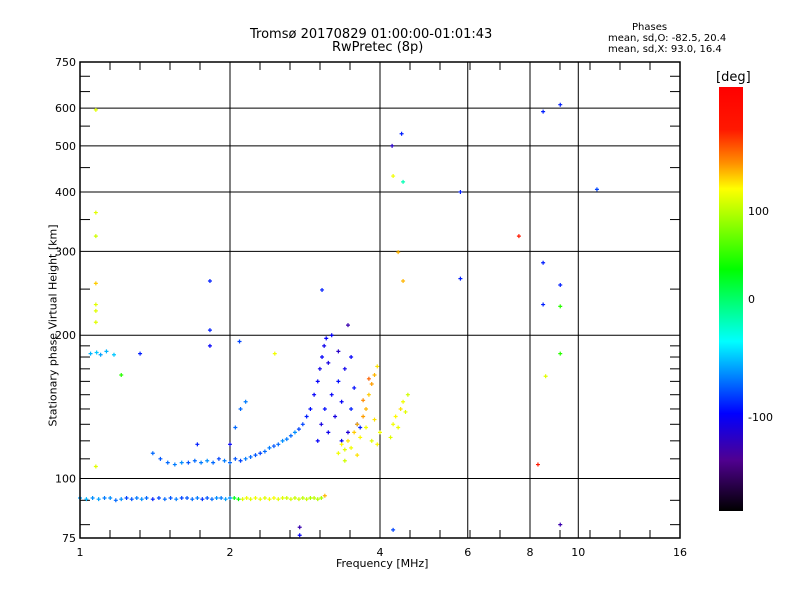  What do you see at coordinates (680, 552) in the screenshot?
I see `x-tick-label: 16` at bounding box center [680, 552].